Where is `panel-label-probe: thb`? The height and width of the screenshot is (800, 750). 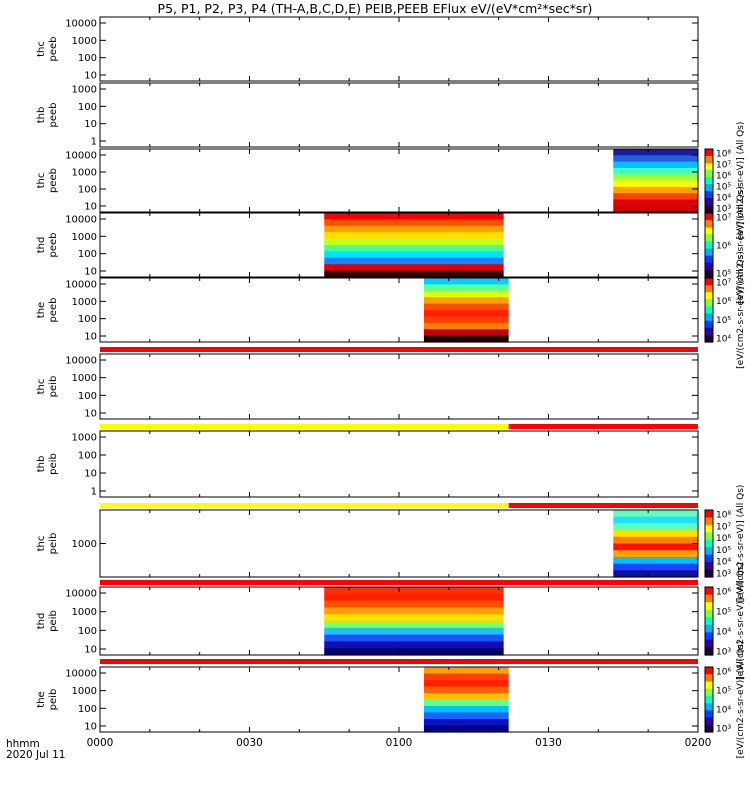 panel-label-probe: thb is located at coordinates (41, 464).